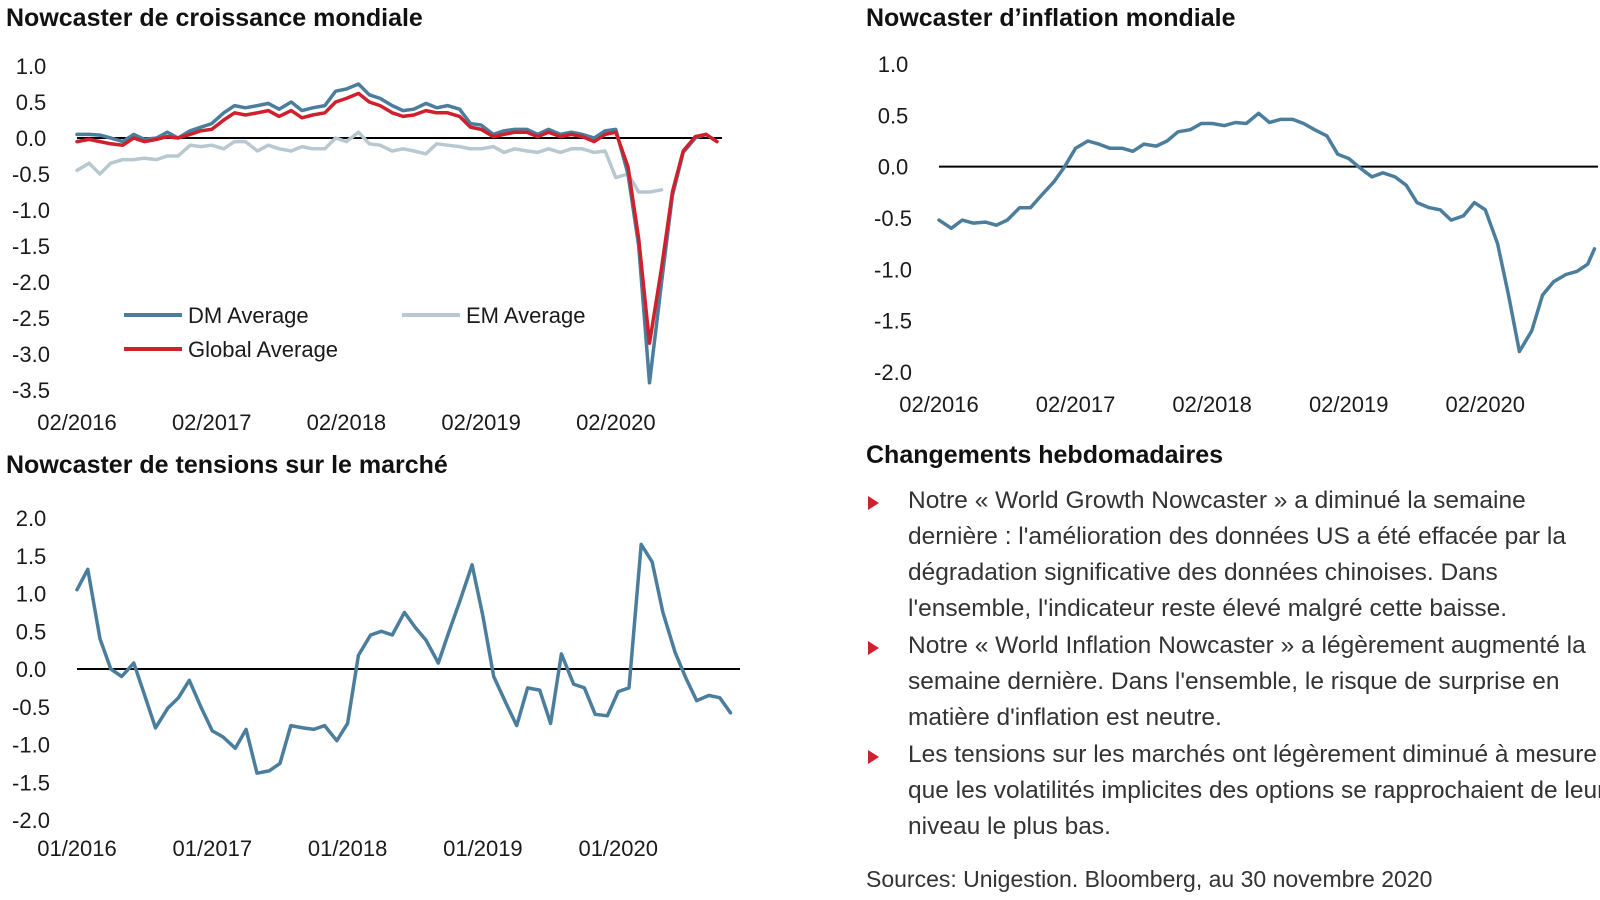  What do you see at coordinates (213, 848) in the screenshot?
I see `x-tick-label: 01/2017` at bounding box center [213, 848].